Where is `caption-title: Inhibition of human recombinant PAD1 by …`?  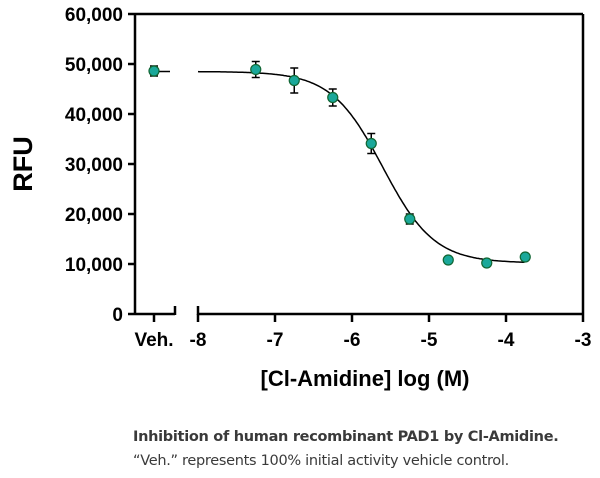 caption-title: Inhibition of human recombinant PAD1 by … is located at coordinates (346, 437).